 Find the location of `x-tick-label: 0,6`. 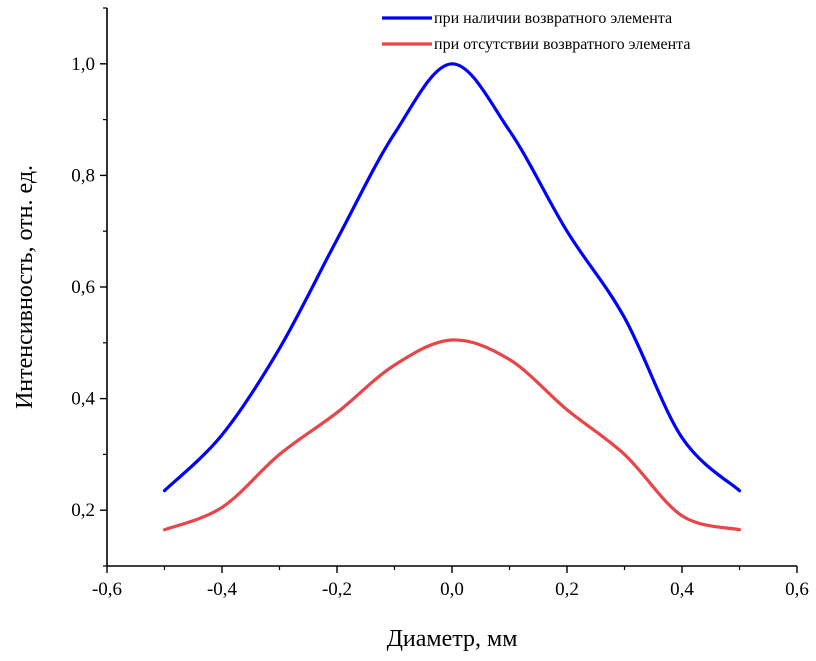

x-tick-label: 0,6 is located at coordinates (797, 589).